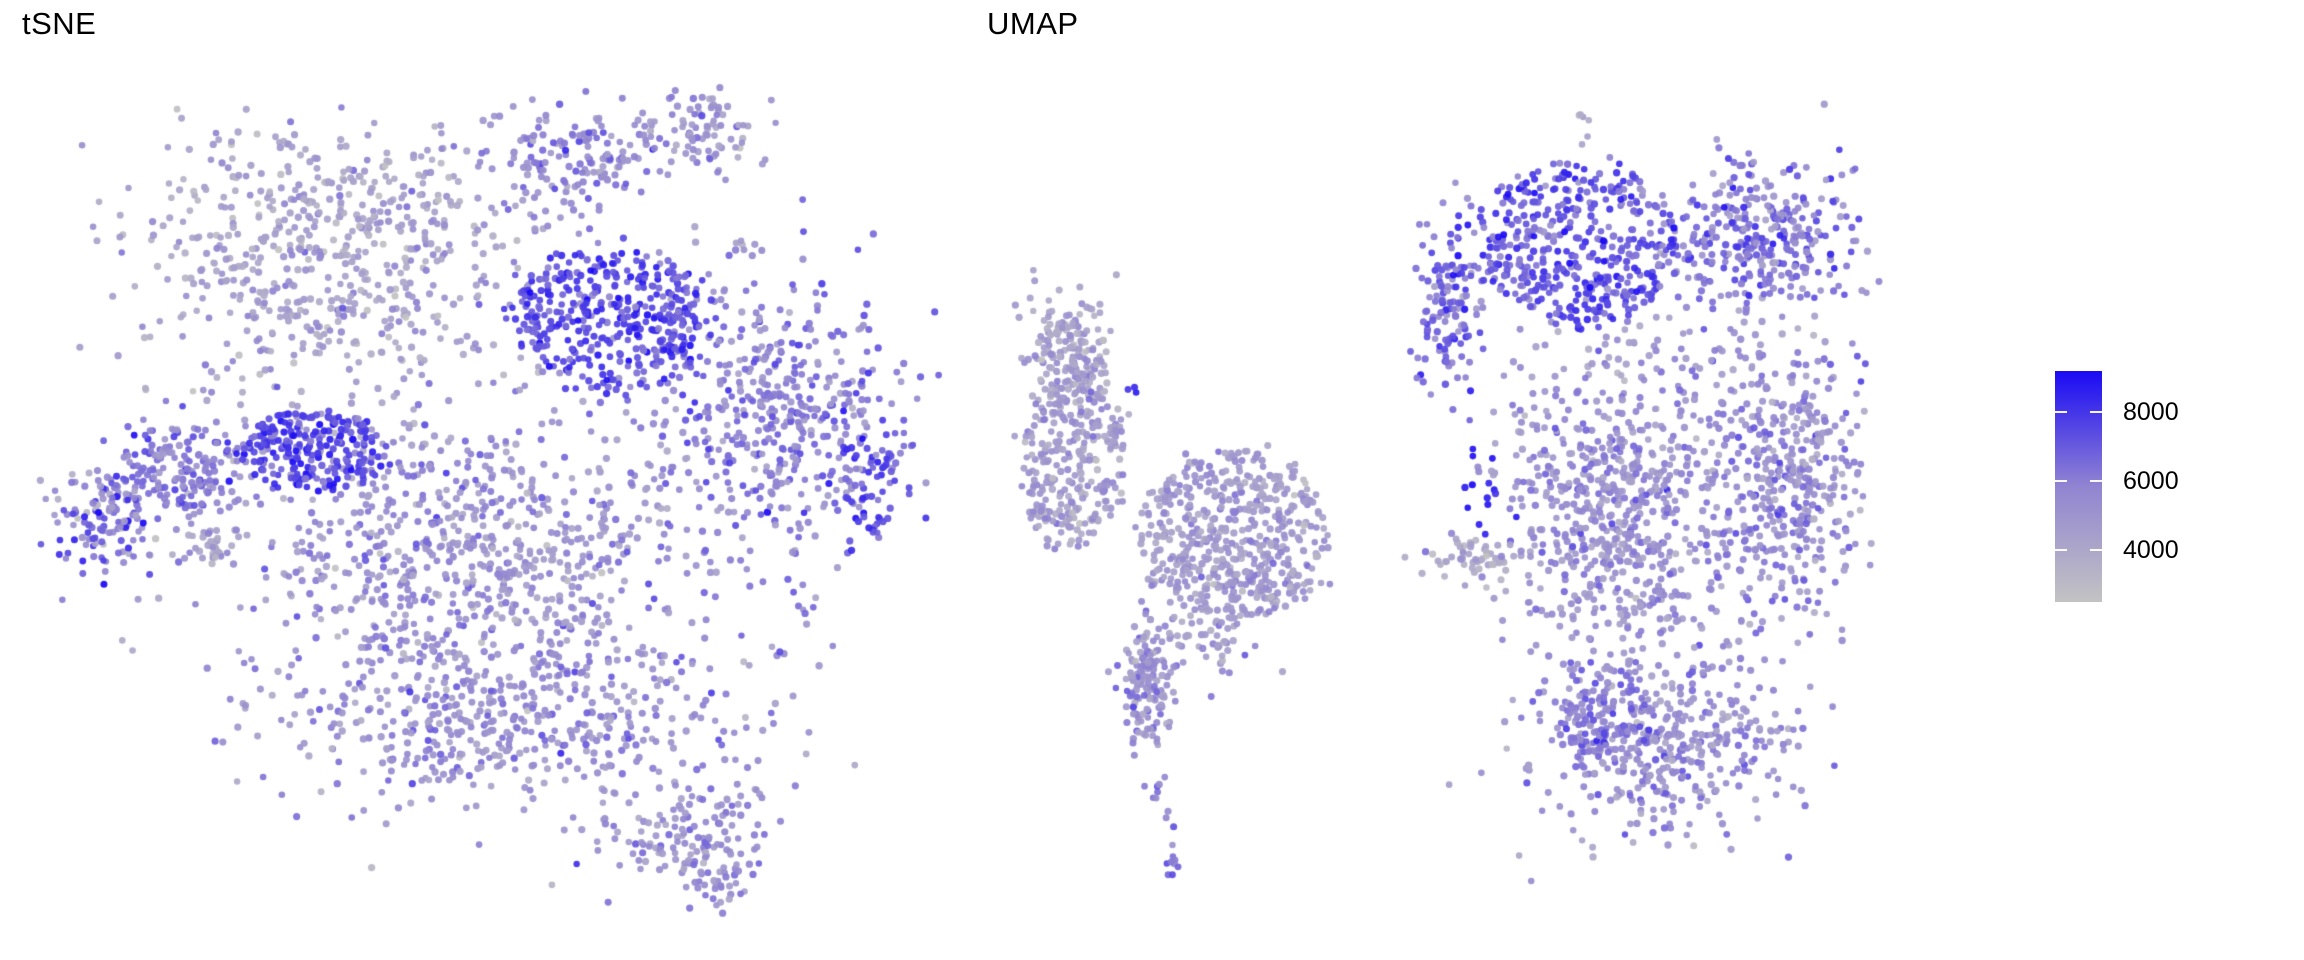  Describe the element at coordinates (2151, 481) in the screenshot. I see `legend-tick-label: 6000` at that location.